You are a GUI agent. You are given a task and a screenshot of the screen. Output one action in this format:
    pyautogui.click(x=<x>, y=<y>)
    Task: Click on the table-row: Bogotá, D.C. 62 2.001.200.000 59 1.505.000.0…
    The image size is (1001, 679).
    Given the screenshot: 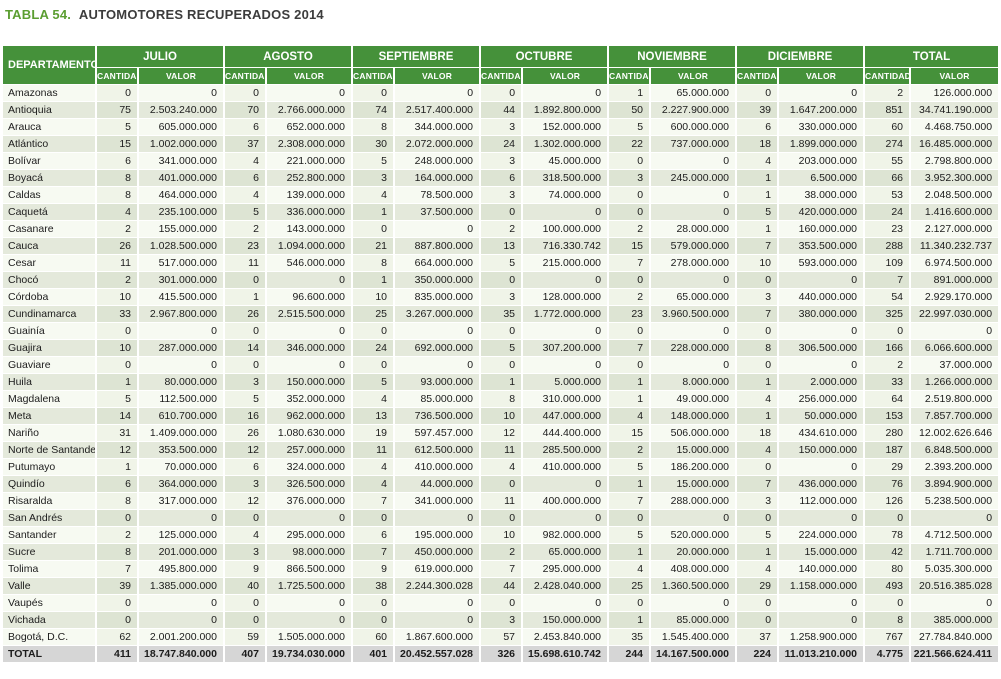 What is the action you would take?
    pyautogui.click(x=501, y=637)
    